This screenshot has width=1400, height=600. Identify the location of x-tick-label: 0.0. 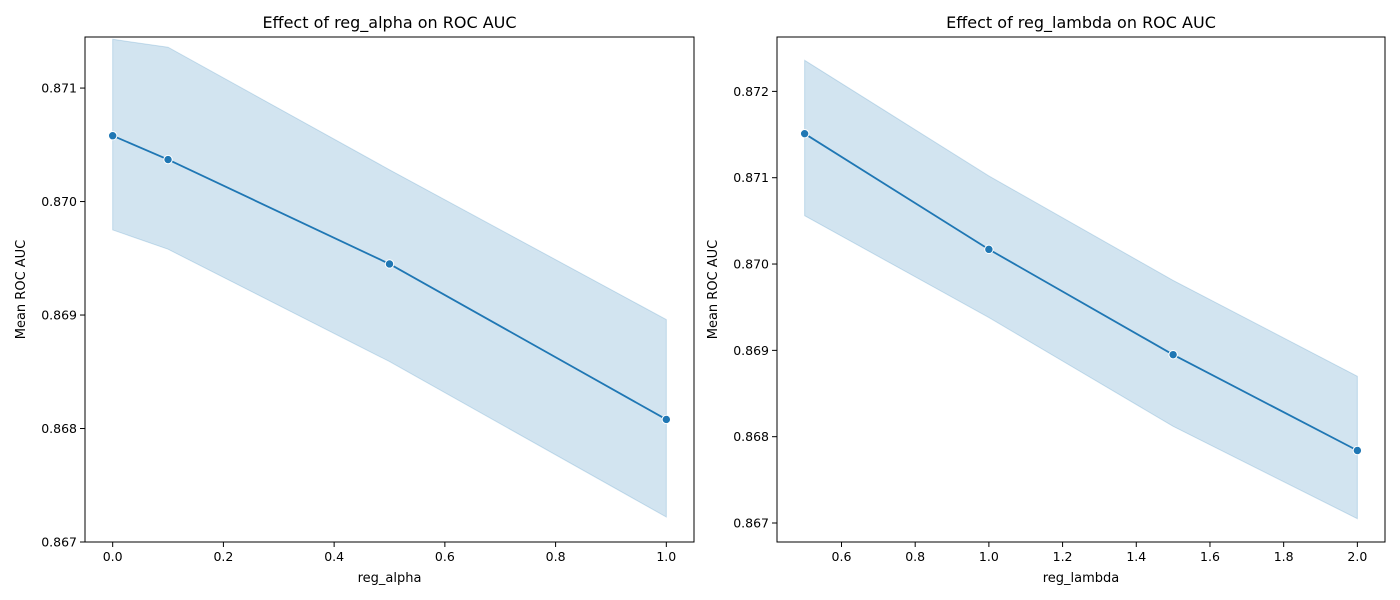
(113, 556).